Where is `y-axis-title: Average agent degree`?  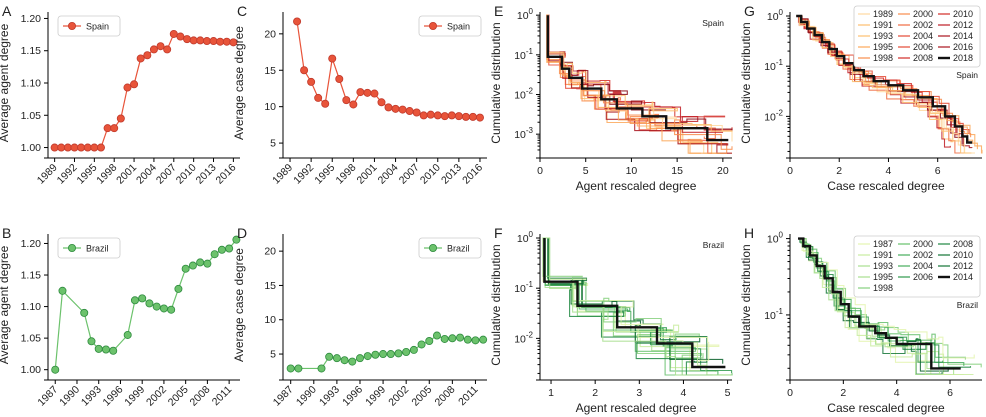 y-axis-title: Average agent degree is located at coordinates (5, 304).